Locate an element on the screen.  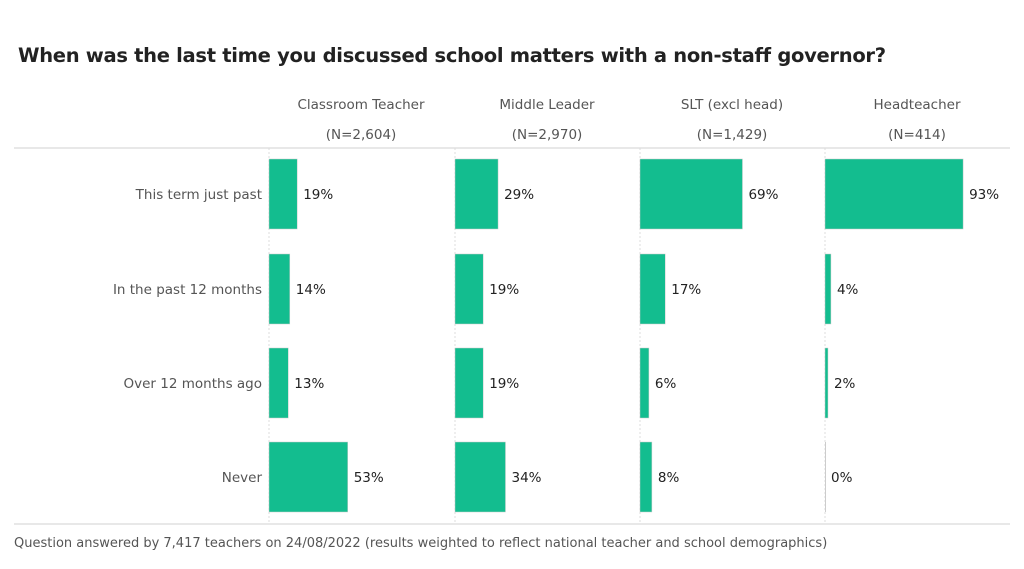
data-label: 6% is located at coordinates (666, 384).